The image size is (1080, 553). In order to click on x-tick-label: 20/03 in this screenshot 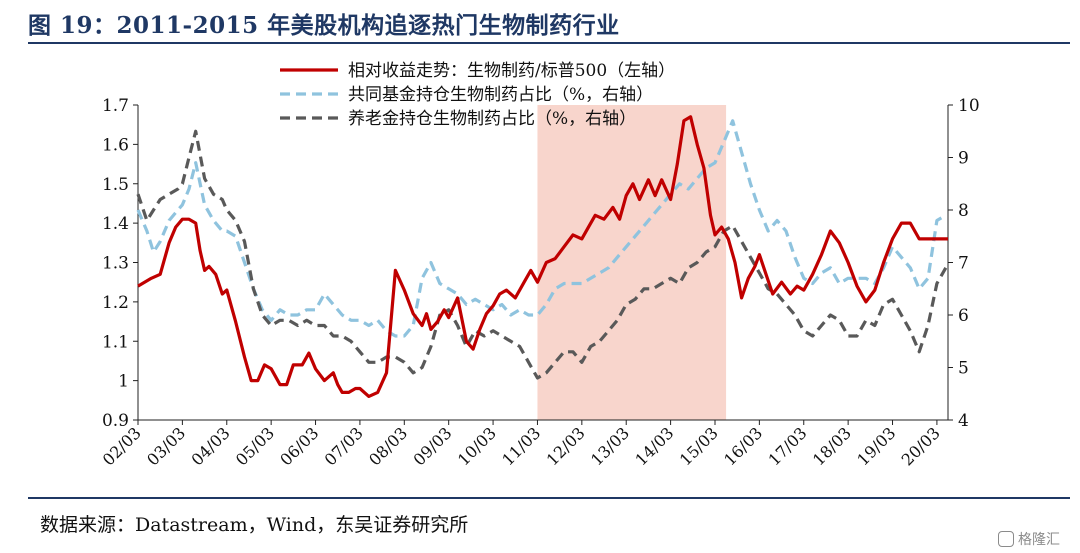, I will do `click(921, 446)`.